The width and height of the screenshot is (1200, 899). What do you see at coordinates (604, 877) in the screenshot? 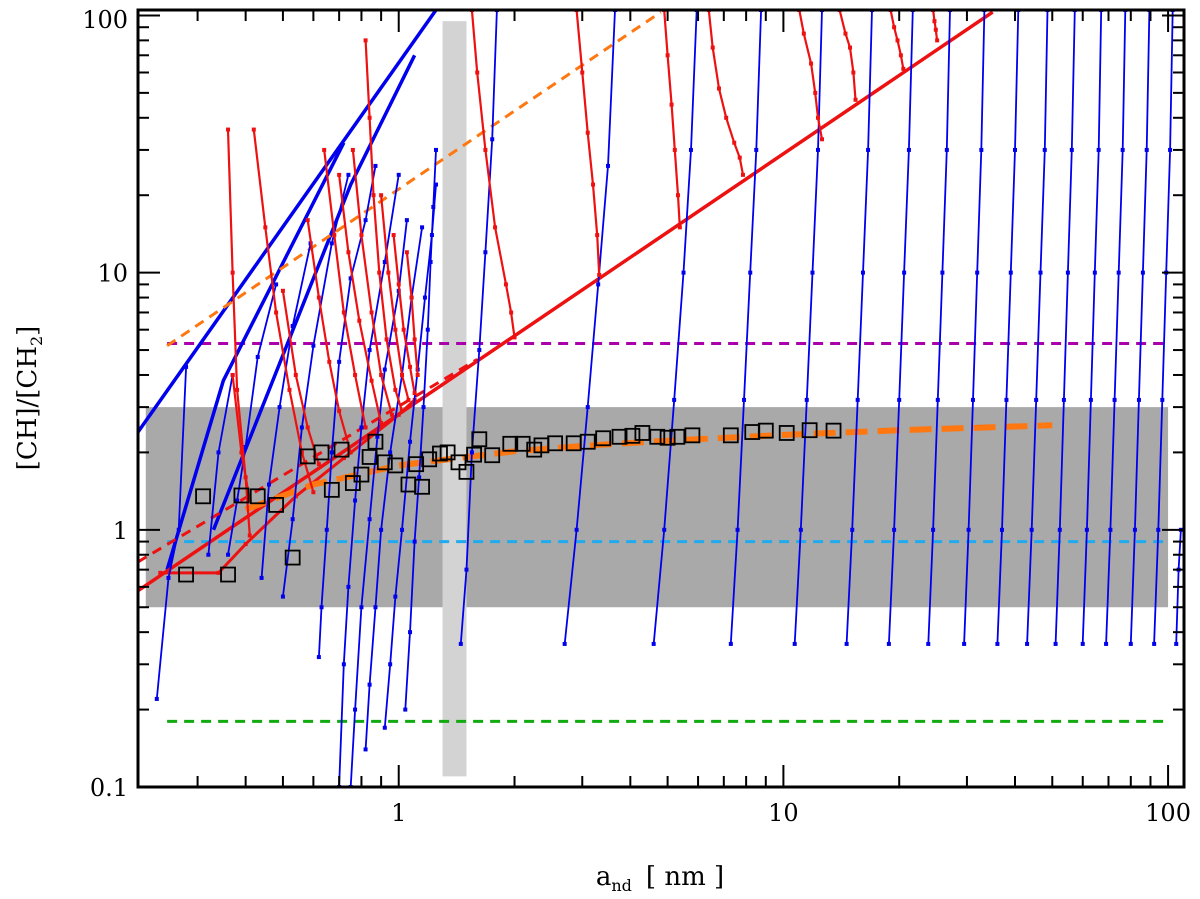
I see `x-axis-main: a` at bounding box center [604, 877].